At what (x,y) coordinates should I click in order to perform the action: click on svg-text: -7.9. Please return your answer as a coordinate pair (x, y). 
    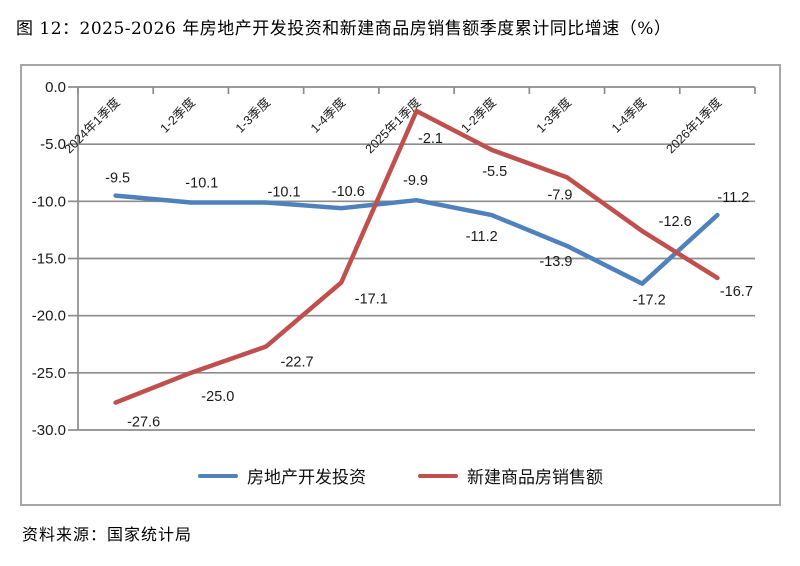
    Looking at the image, I should click on (559, 195).